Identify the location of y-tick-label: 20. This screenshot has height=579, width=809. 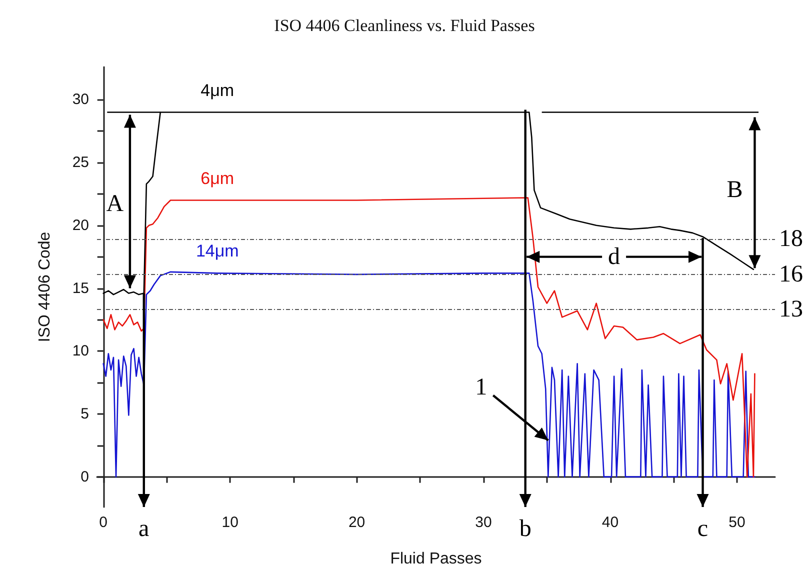
(80, 225).